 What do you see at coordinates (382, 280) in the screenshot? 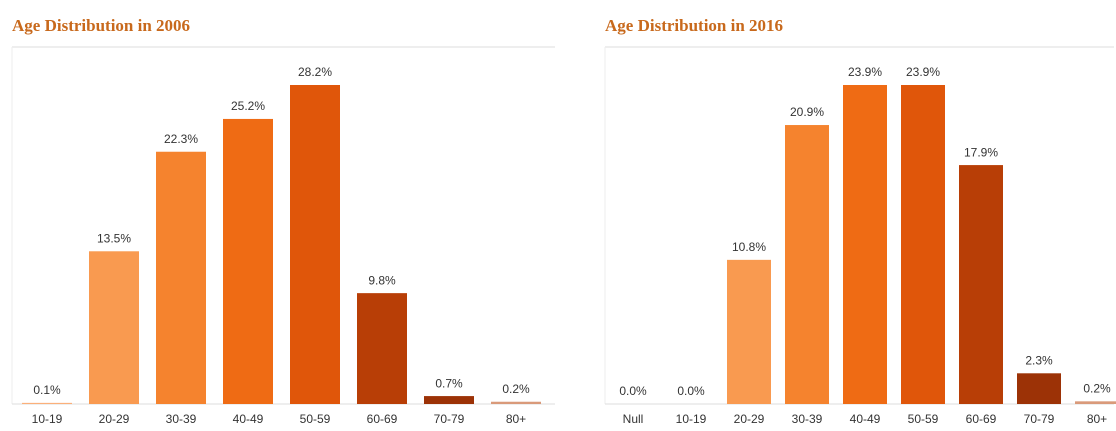
I see `value-label: 9.8%` at bounding box center [382, 280].